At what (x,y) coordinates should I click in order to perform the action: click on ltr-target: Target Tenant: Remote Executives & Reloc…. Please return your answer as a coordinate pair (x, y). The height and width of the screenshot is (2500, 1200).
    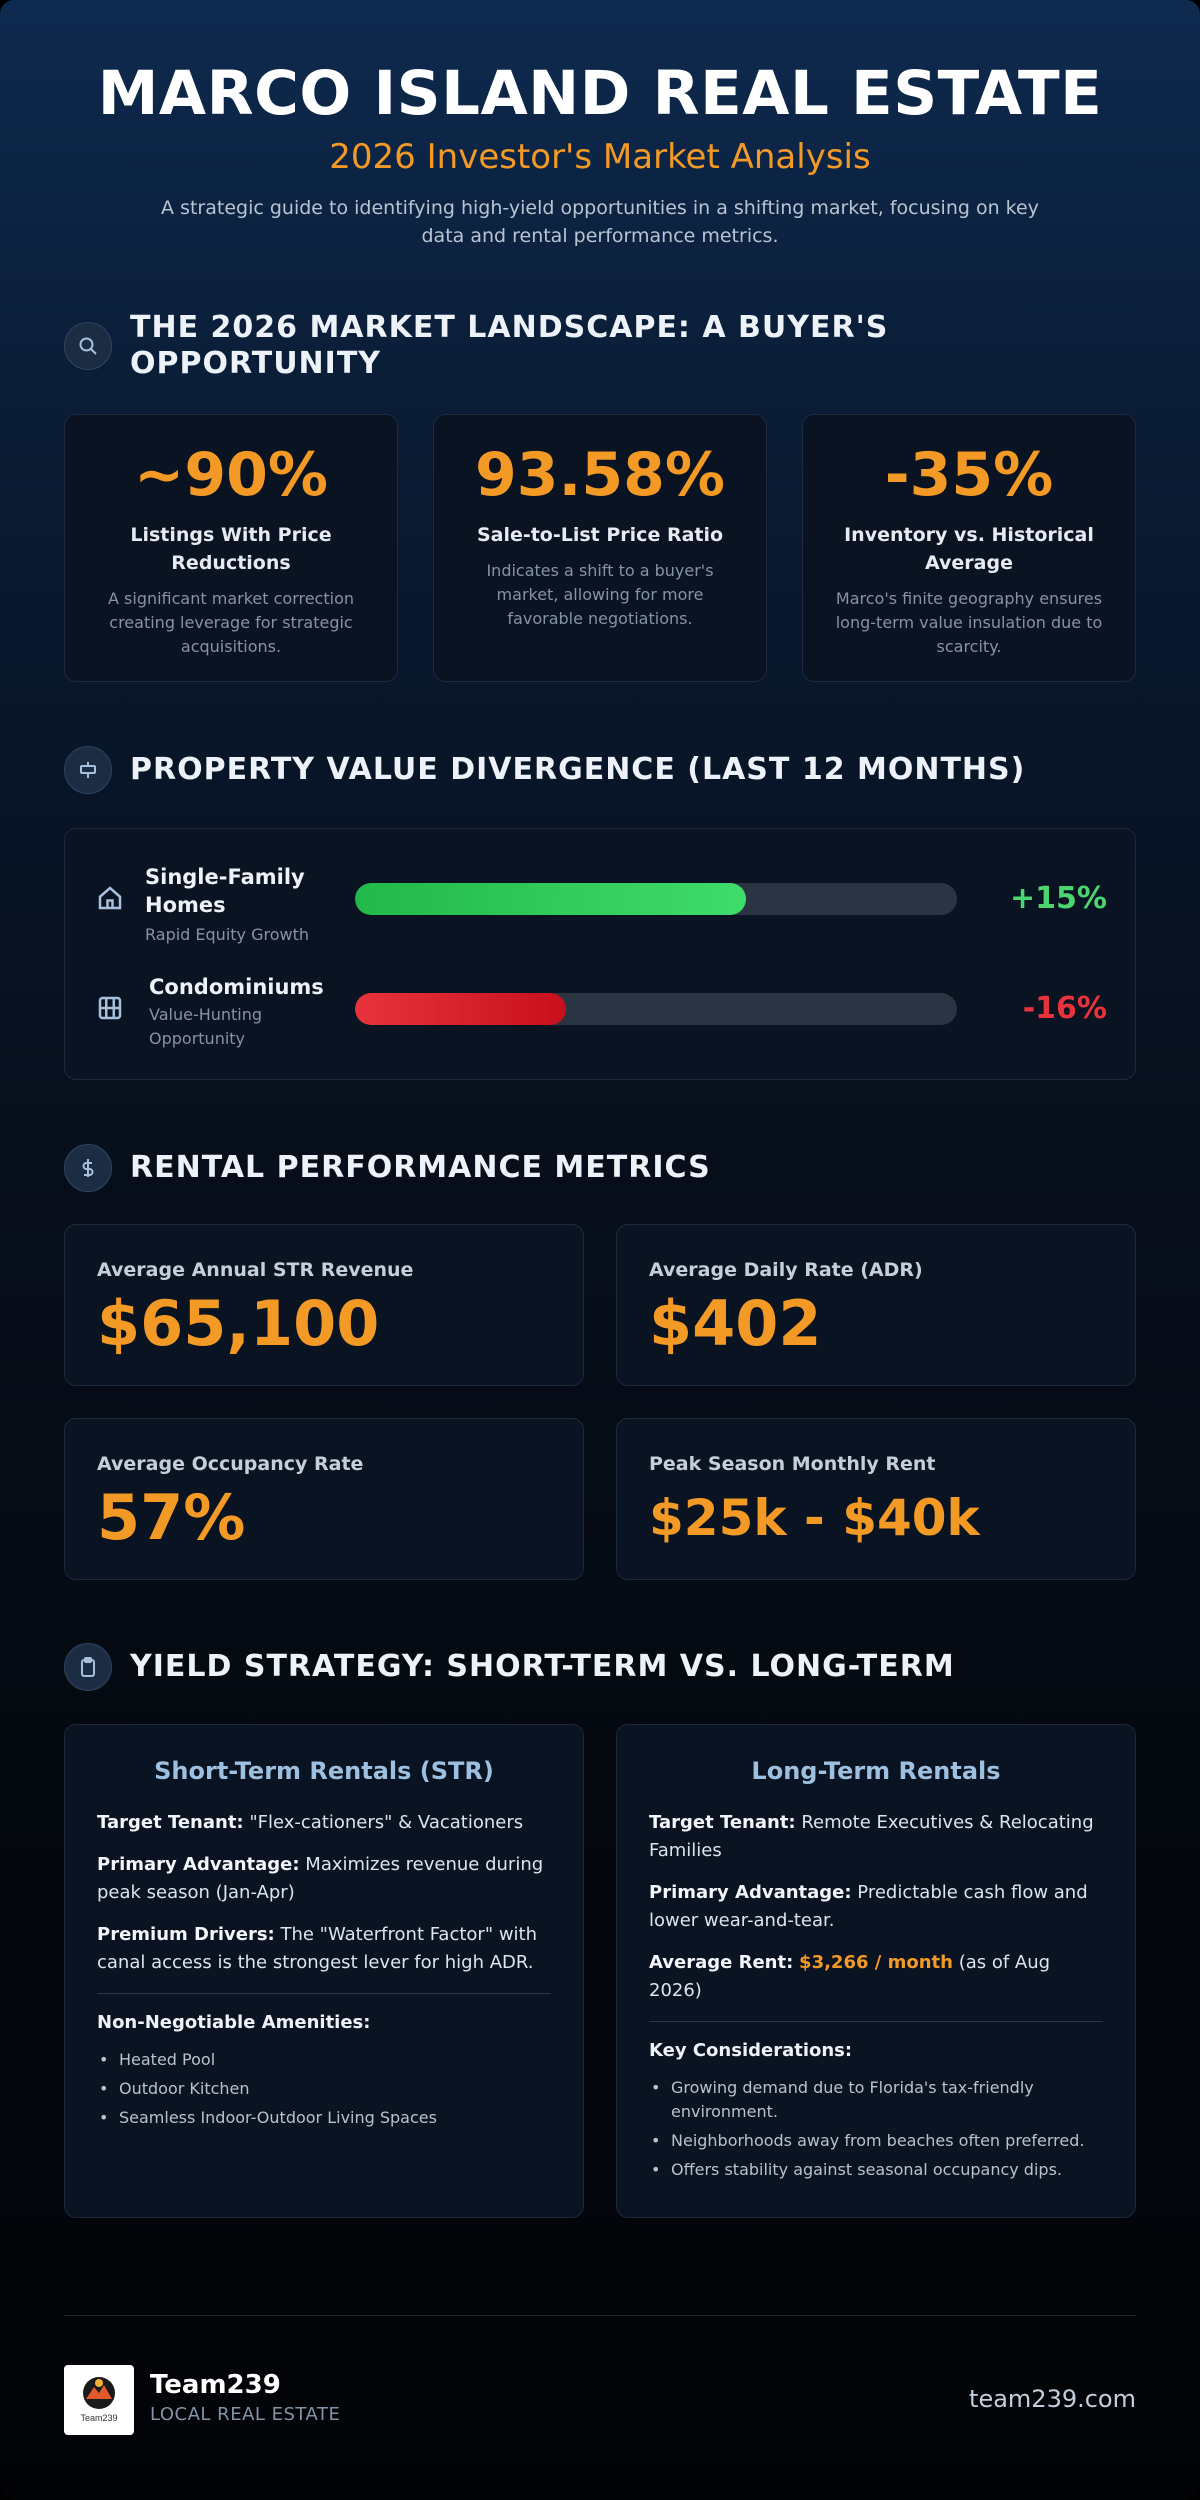
    Looking at the image, I should click on (876, 1837).